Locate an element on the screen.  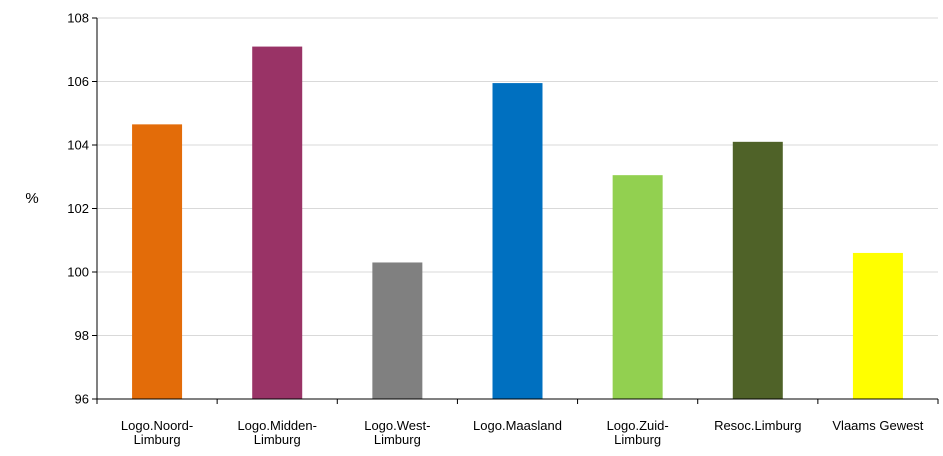
x-tick-label: Resoc.Limburg is located at coordinates (757, 425).